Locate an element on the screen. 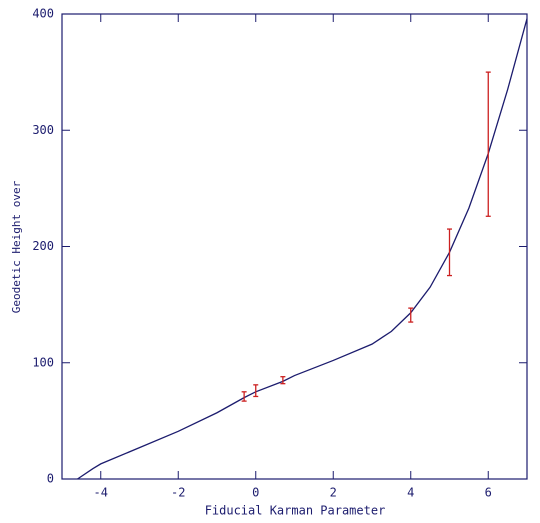 The width and height of the screenshot is (540, 523). x-tick-label: -4 is located at coordinates (101, 493).